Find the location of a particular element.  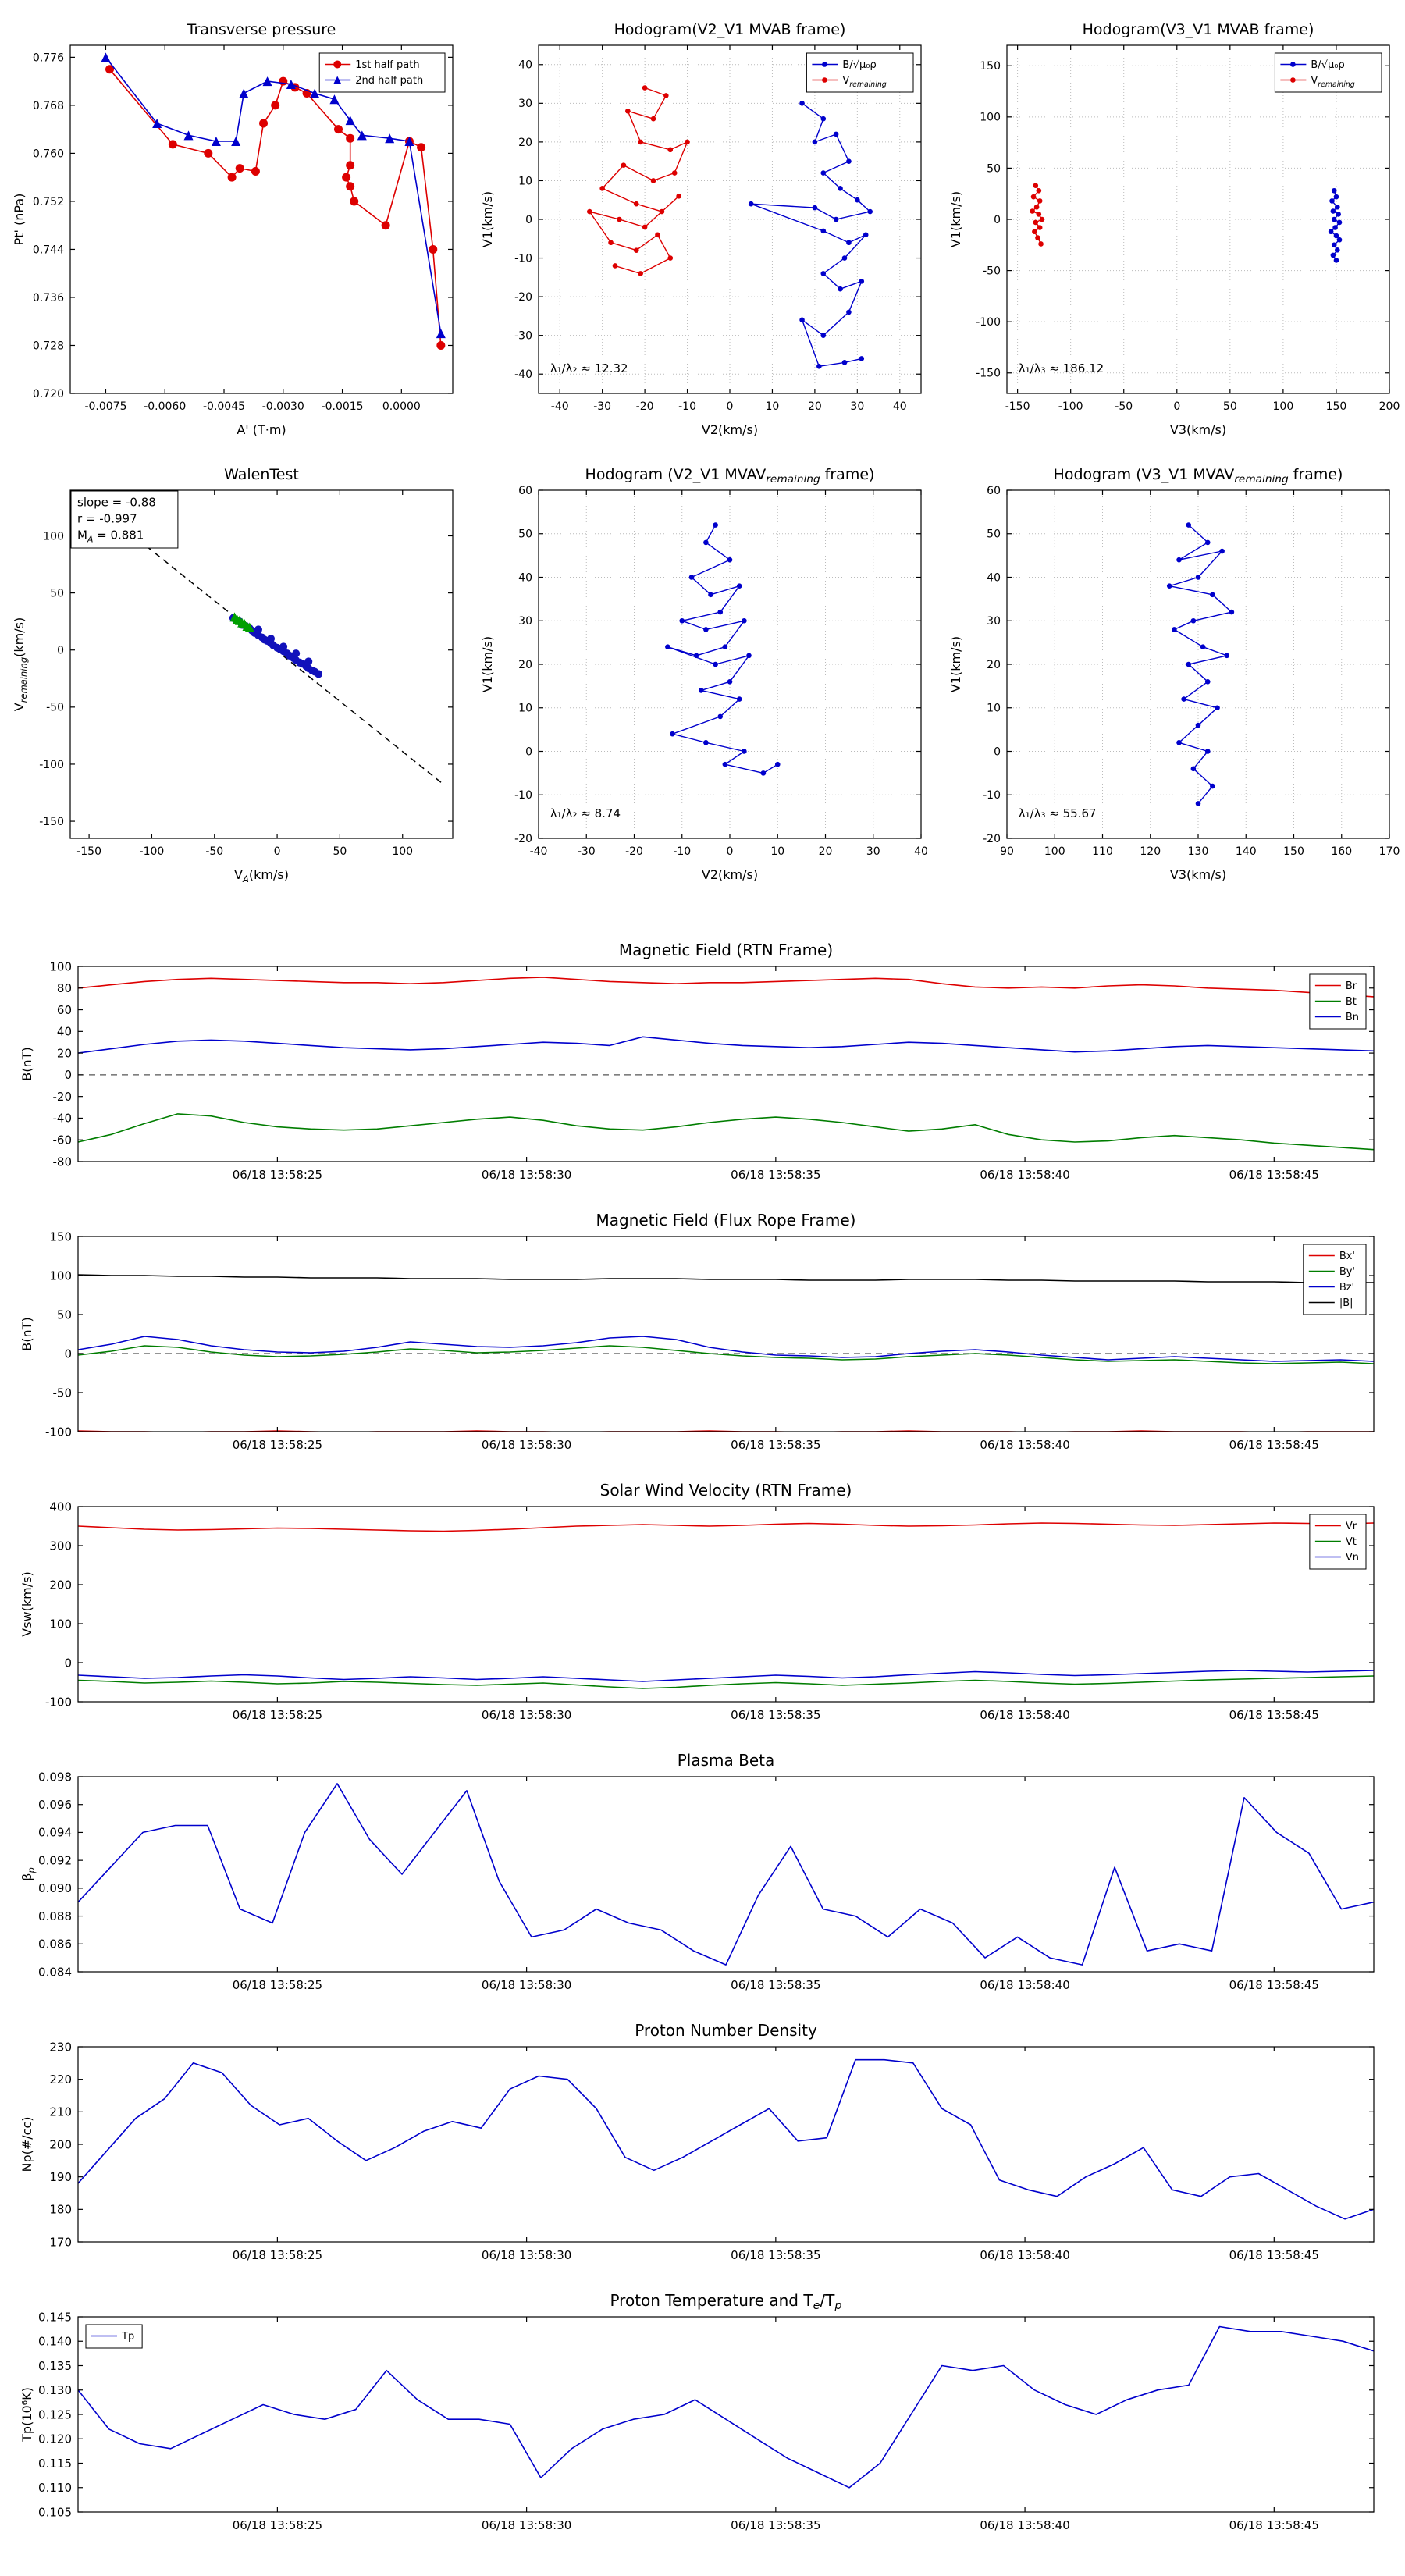

svg-text: V3(km/s) is located at coordinates (1198, 874).